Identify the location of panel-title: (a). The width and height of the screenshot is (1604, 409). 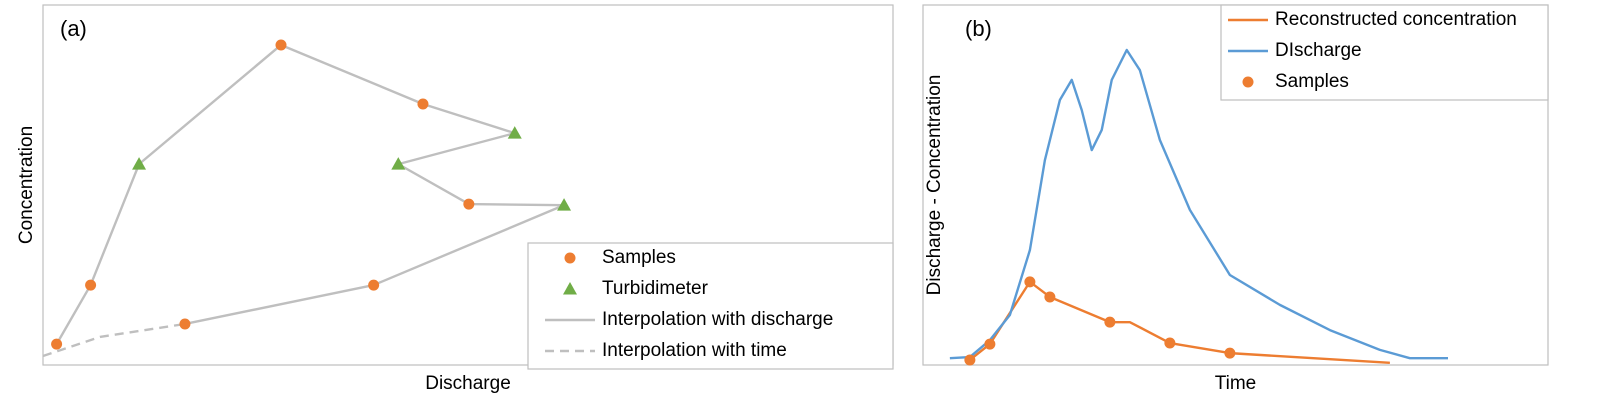
(73, 28).